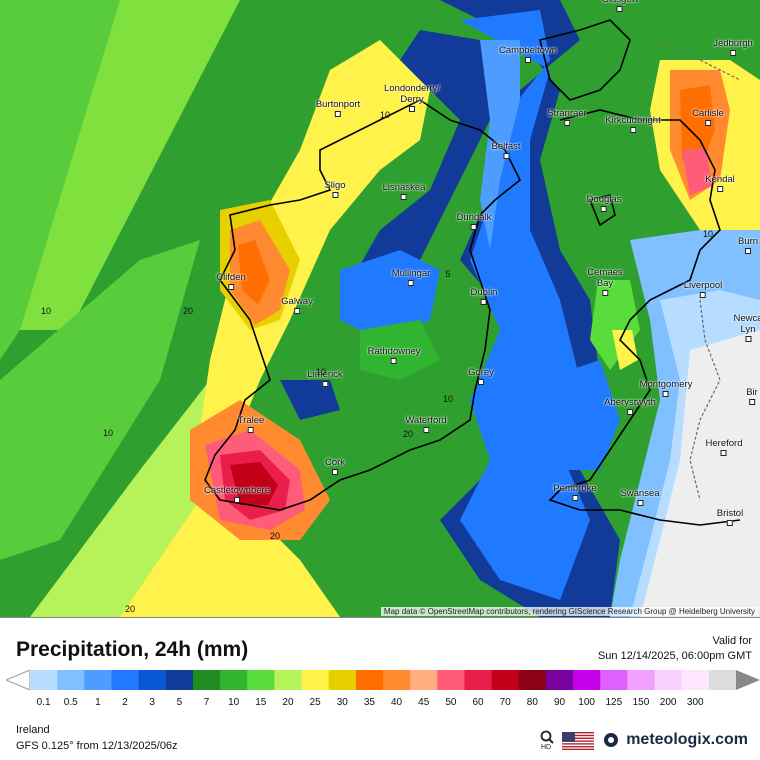 The width and height of the screenshot is (760, 760). What do you see at coordinates (674, 656) in the screenshot?
I see `valid-time: Sun 12/14/2025, 06:00pm GMT` at bounding box center [674, 656].